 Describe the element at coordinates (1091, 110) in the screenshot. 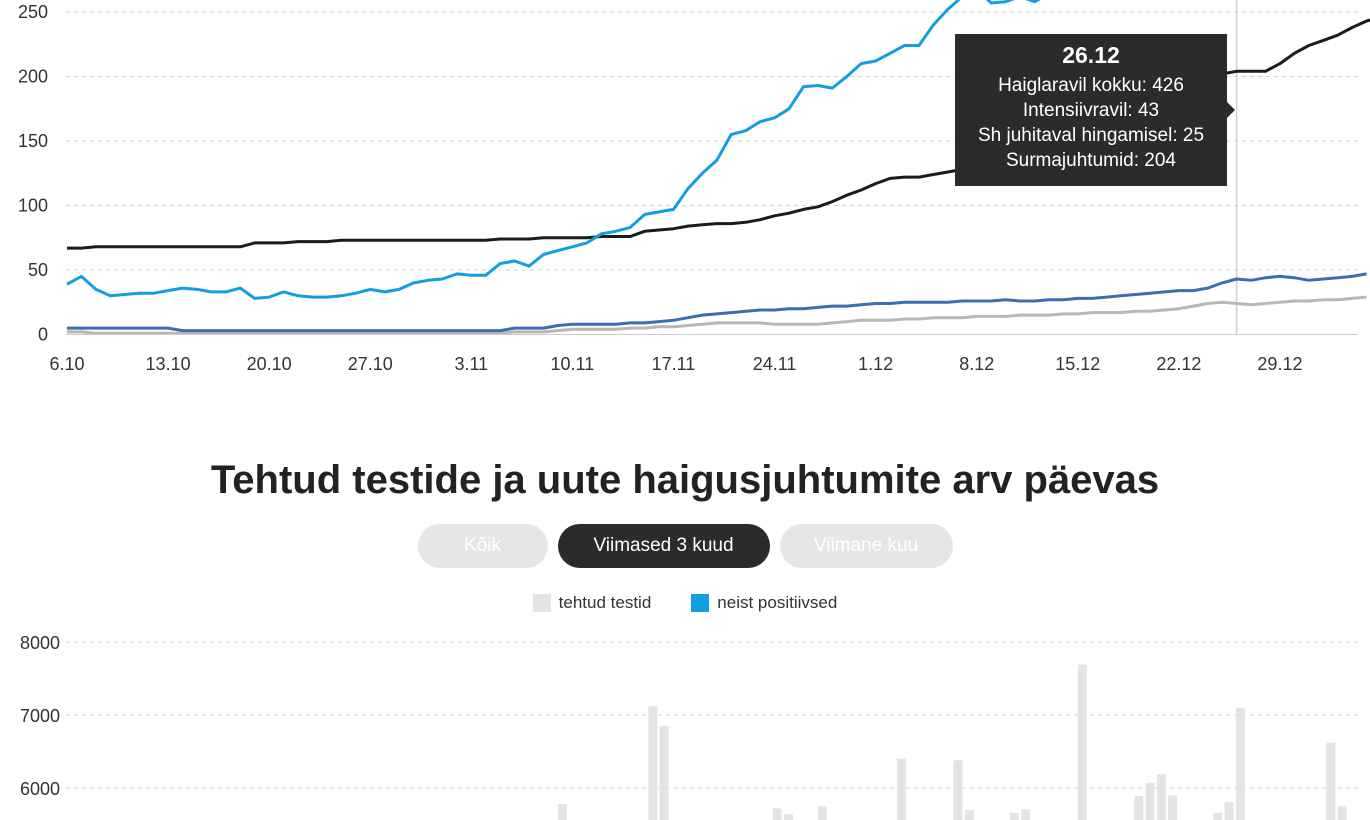

I see `tooltip-intensive-care: Intensiivravil: 43` at that location.